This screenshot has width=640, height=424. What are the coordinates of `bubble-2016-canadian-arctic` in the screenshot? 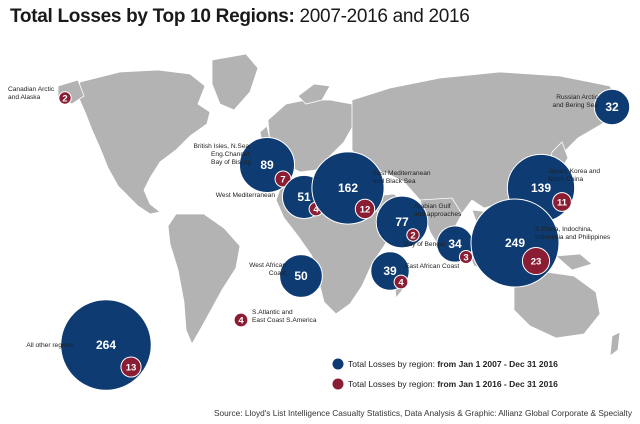 It's located at (65, 98).